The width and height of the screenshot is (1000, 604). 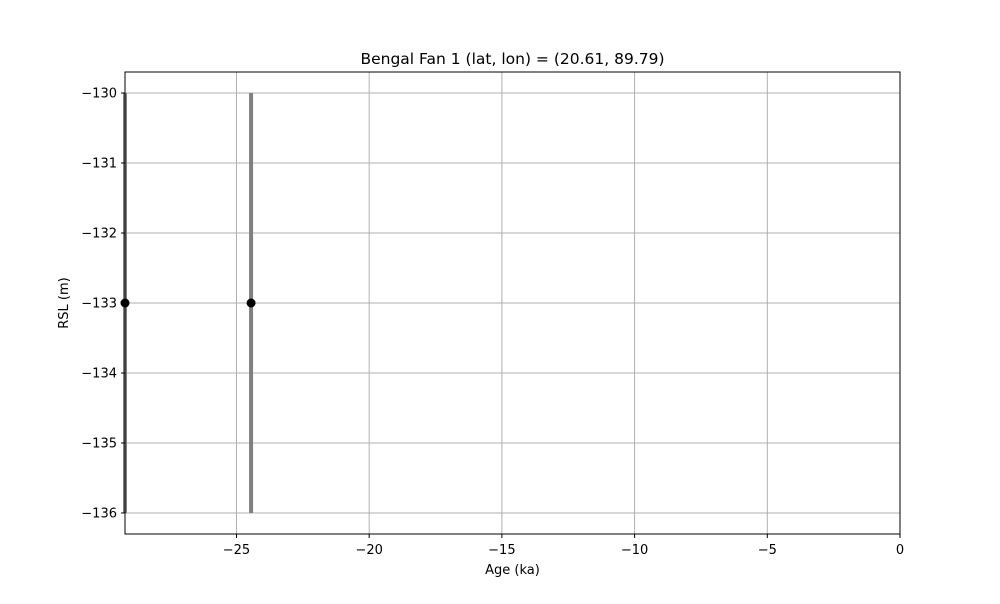 I want to click on y-tick-label: −131, so click(x=99, y=164).